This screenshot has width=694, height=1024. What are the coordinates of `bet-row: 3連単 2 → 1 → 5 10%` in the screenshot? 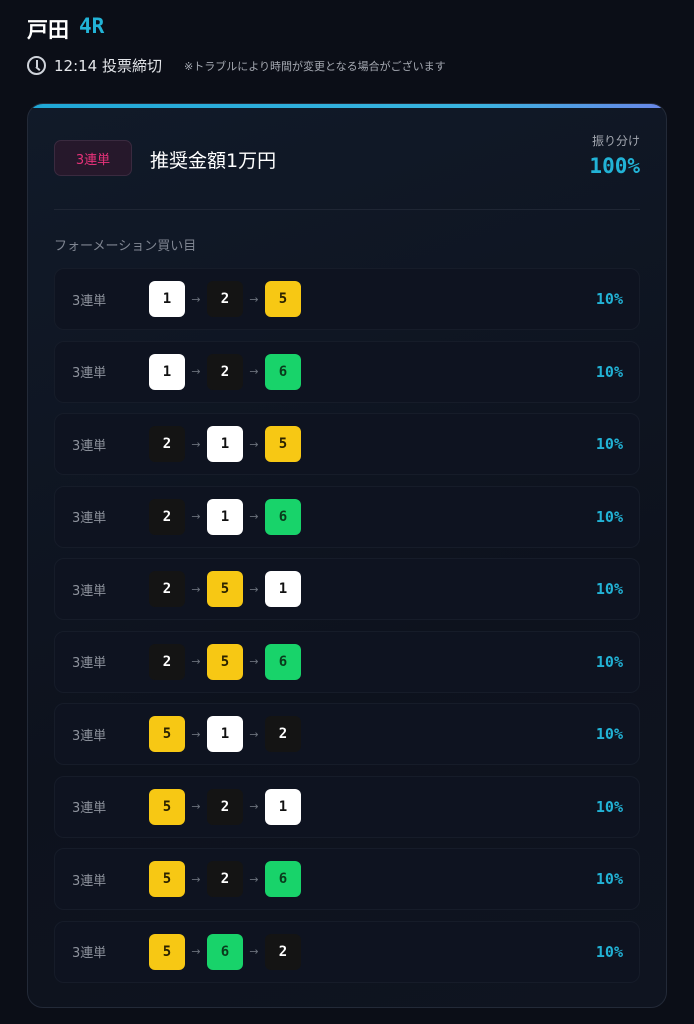 It's located at (347, 444).